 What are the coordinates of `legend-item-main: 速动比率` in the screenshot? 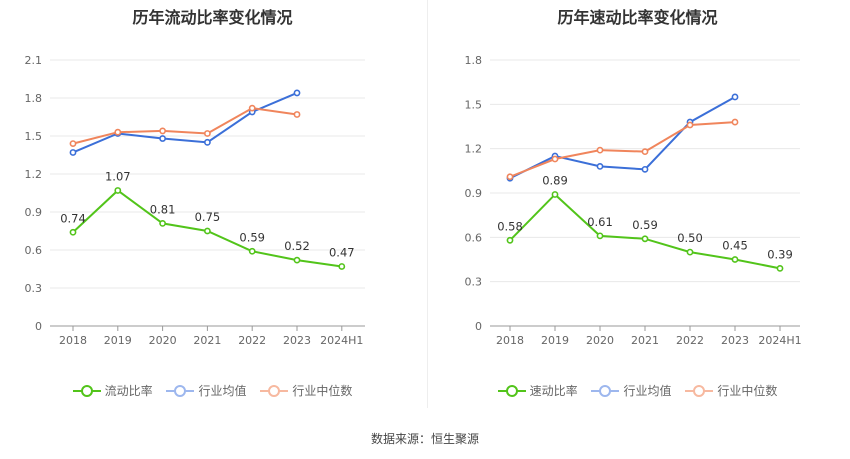 It's located at (537, 390).